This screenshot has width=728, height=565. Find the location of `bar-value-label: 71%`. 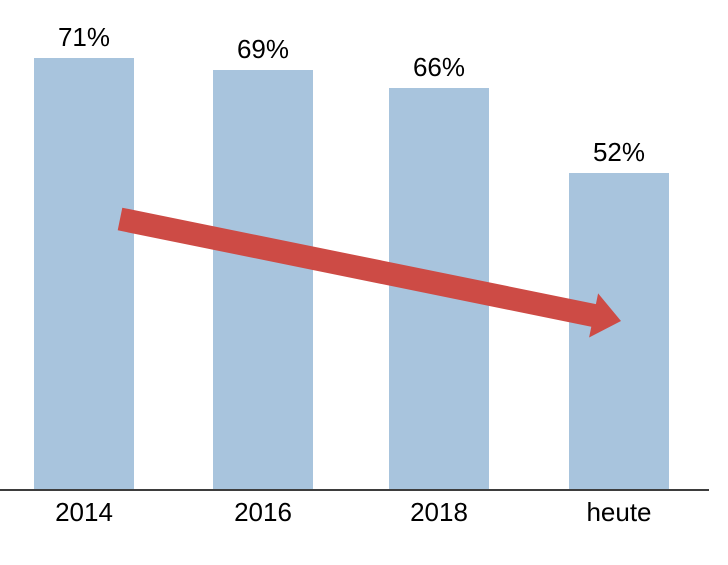

bar-value-label: 71% is located at coordinates (84, 36).